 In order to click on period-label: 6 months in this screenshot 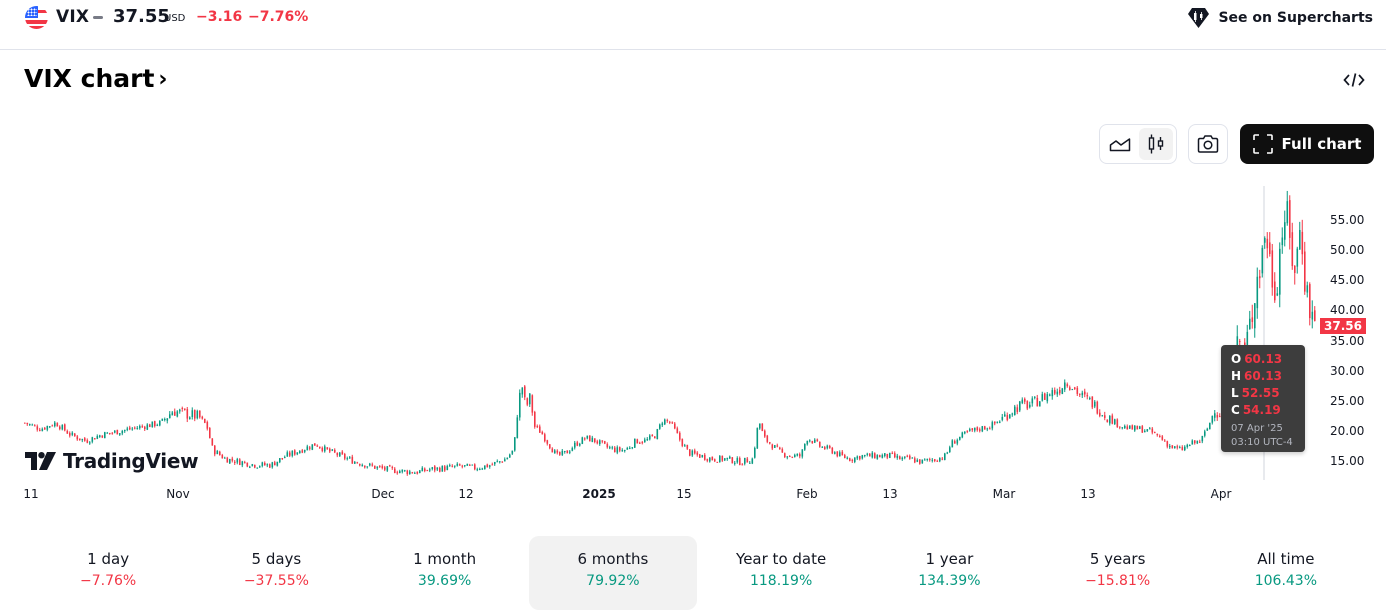, I will do `click(613, 559)`.